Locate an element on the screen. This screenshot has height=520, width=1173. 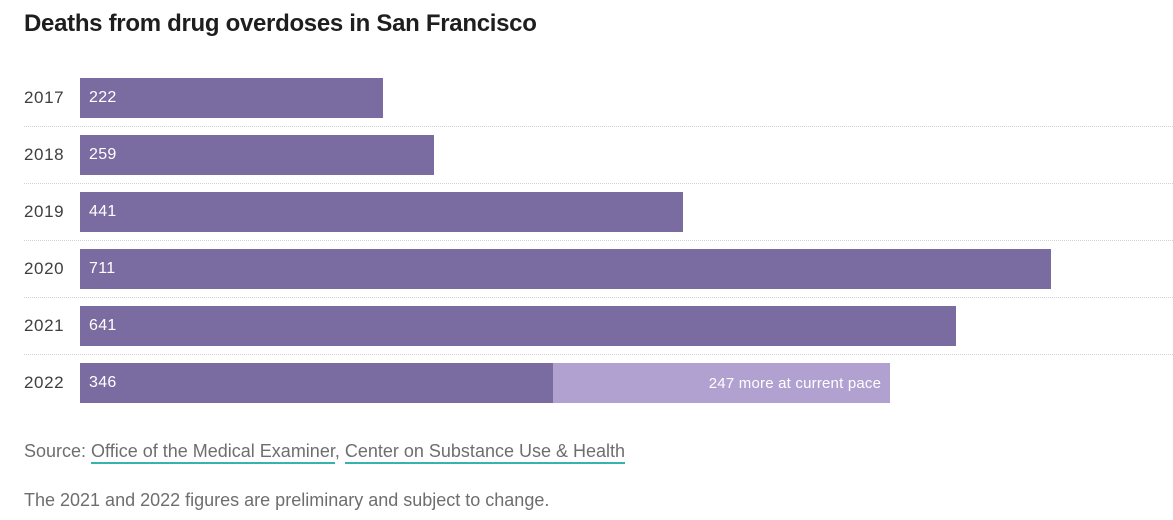
bar-value-label: 711 is located at coordinates (102, 268).